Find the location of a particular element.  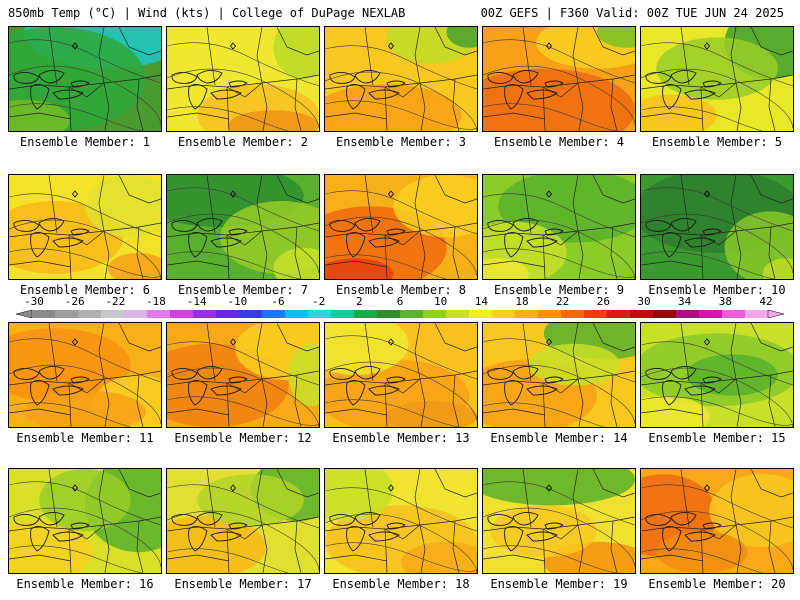

panel-caption: Ensemble Member: 15 is located at coordinates (717, 438).